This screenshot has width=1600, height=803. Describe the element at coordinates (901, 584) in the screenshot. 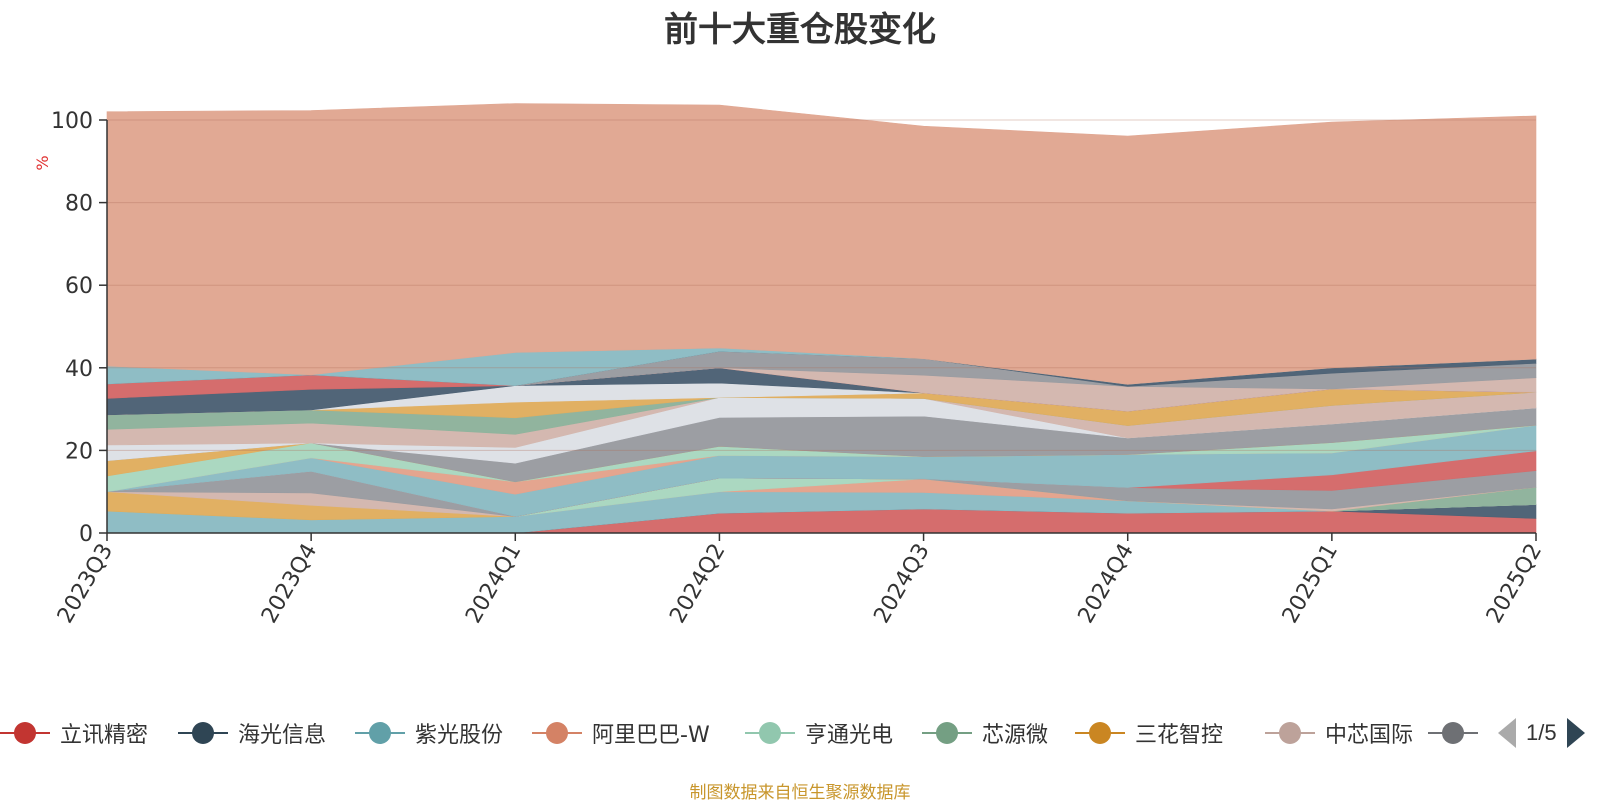

I see `x-tick-label: 2024Q3` at that location.